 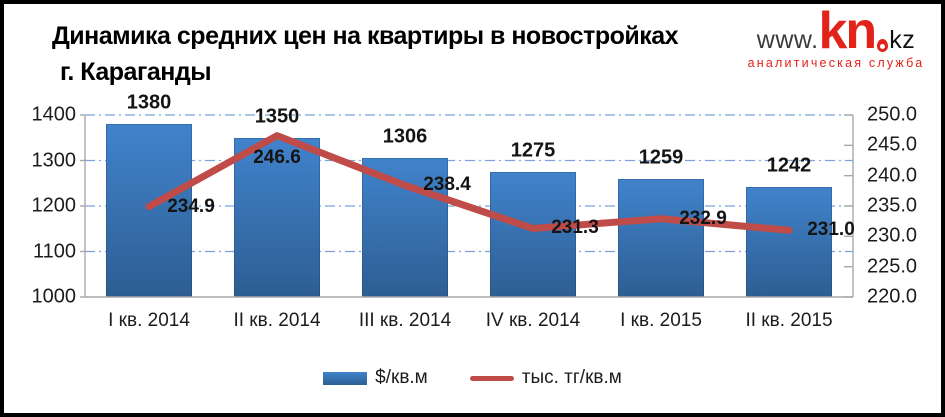 What do you see at coordinates (703, 218) in the screenshot?
I see `line-data-label: 232.9` at bounding box center [703, 218].